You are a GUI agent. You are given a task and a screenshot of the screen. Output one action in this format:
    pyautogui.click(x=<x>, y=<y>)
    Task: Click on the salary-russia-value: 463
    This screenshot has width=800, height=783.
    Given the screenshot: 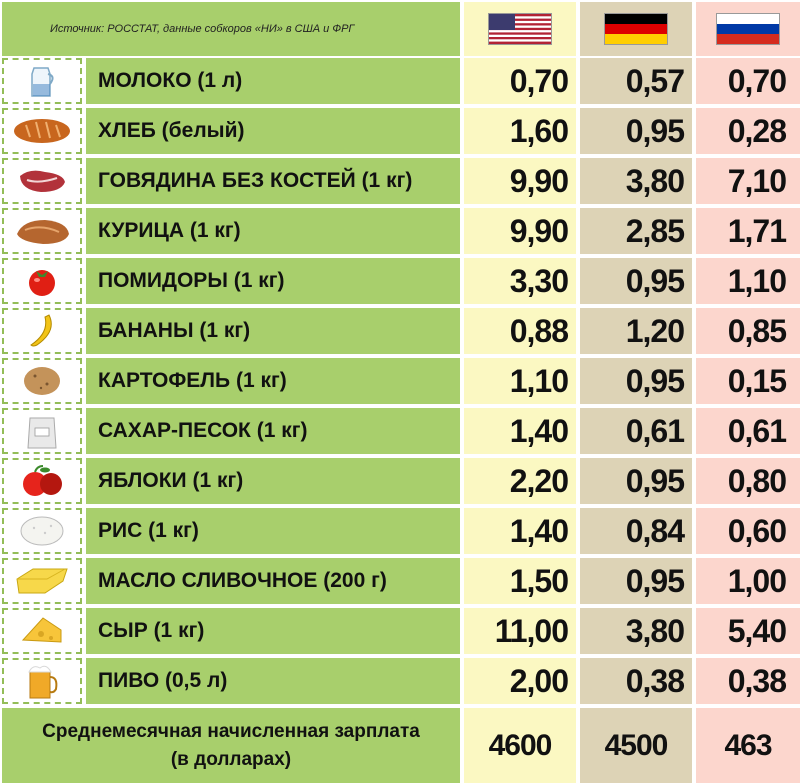 What is the action you would take?
    pyautogui.click(x=748, y=745)
    